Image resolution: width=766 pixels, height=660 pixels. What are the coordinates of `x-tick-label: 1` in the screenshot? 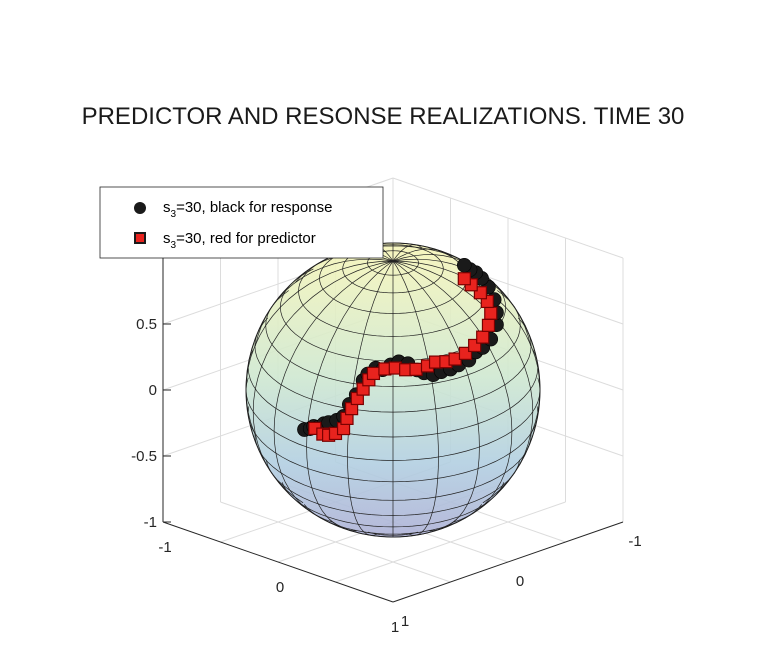 It's located at (395, 627).